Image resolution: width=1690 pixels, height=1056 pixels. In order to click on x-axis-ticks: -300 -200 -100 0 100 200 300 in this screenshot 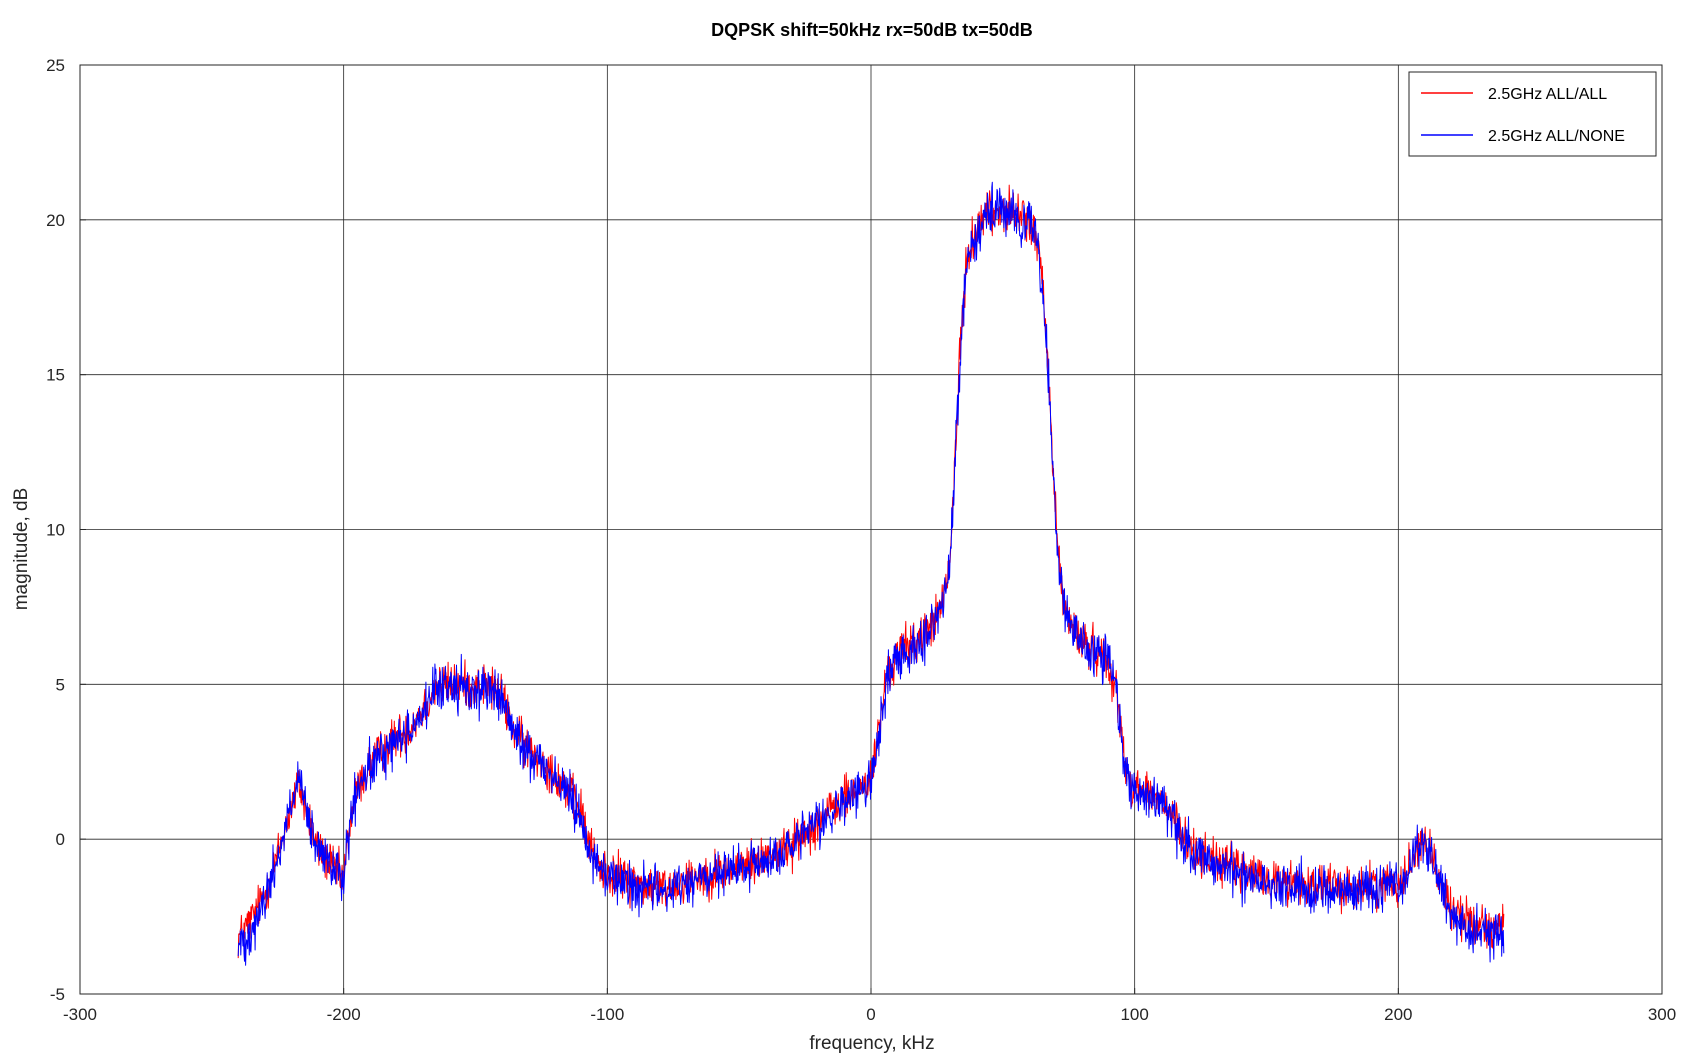, I will do `click(869, 1006)`.